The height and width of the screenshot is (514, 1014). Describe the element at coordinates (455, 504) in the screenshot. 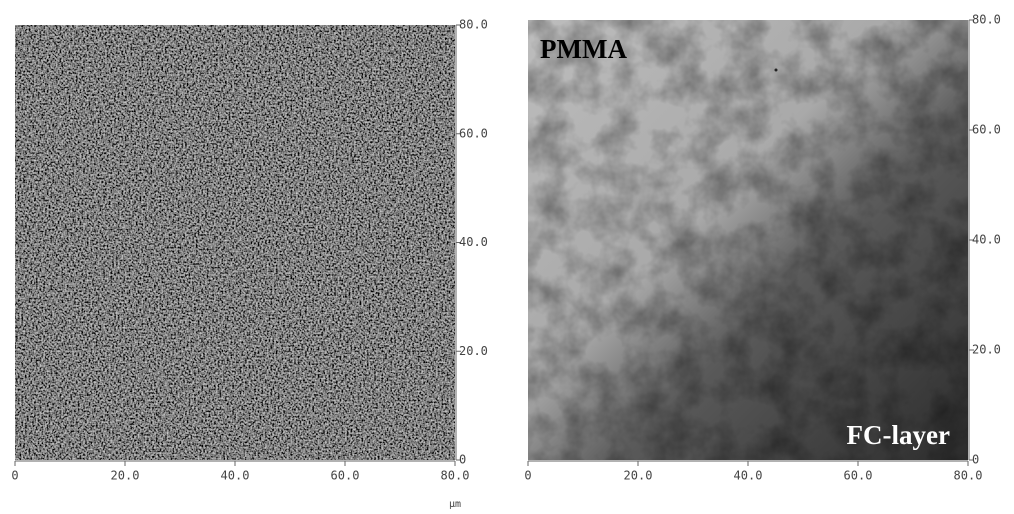

I see `x-axis-label: µm` at that location.